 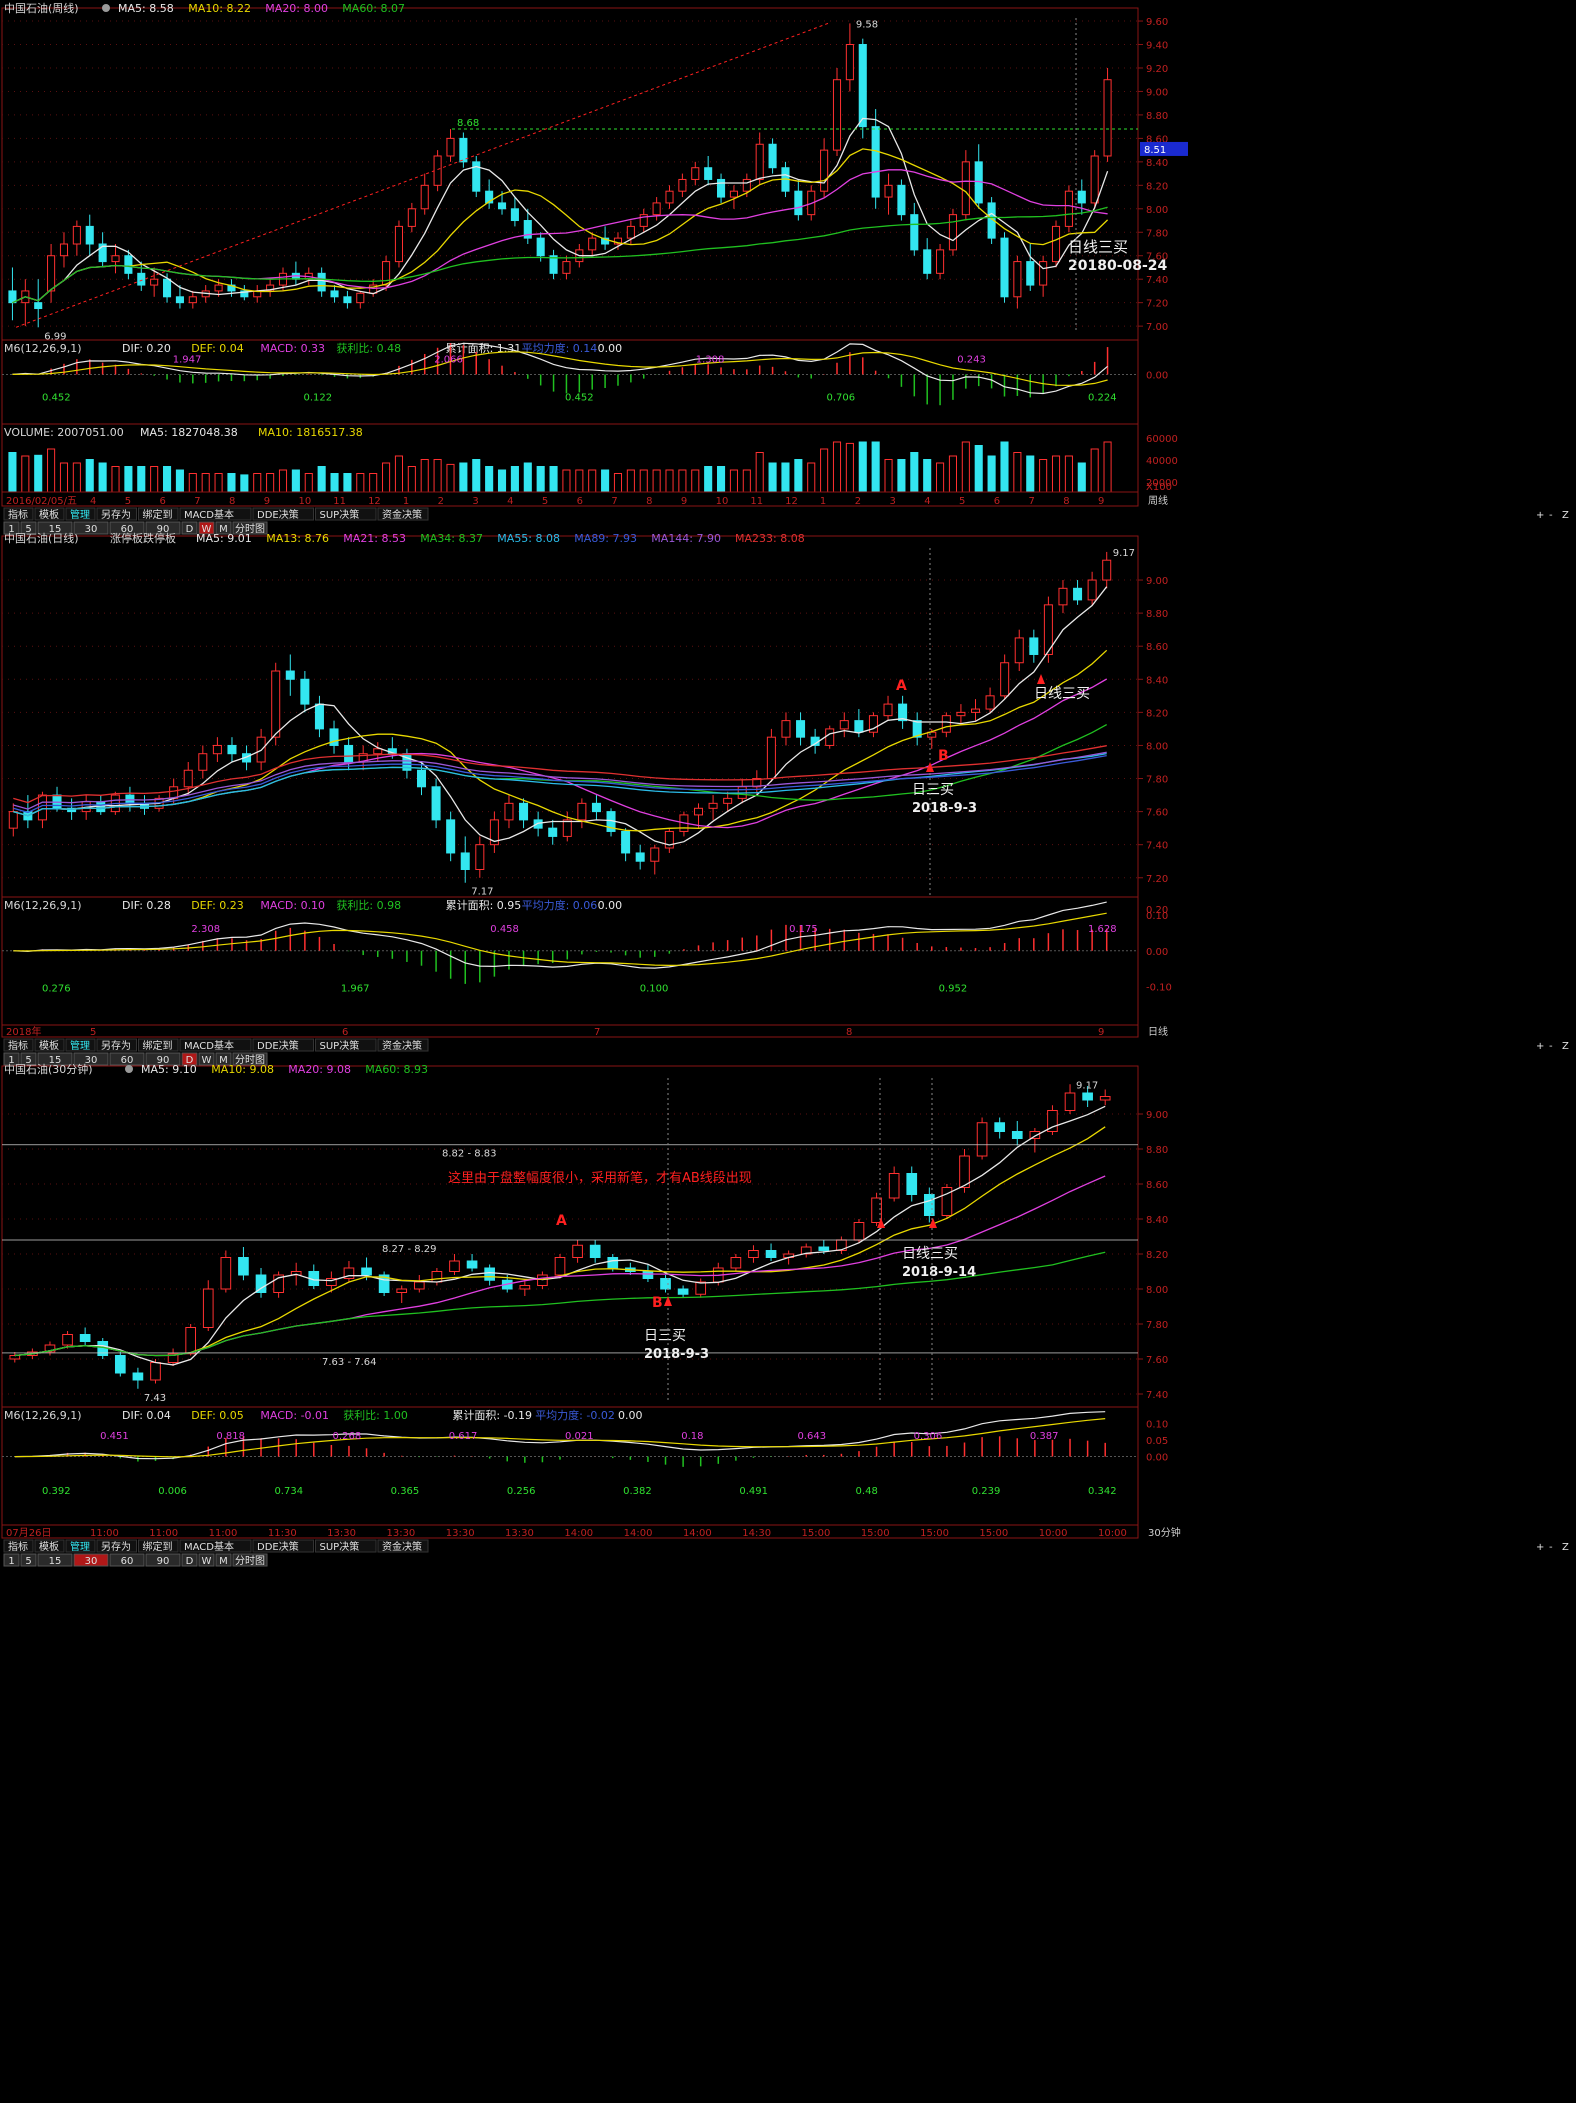 I want to click on zoom-button: Z, so click(x=1565, y=515).